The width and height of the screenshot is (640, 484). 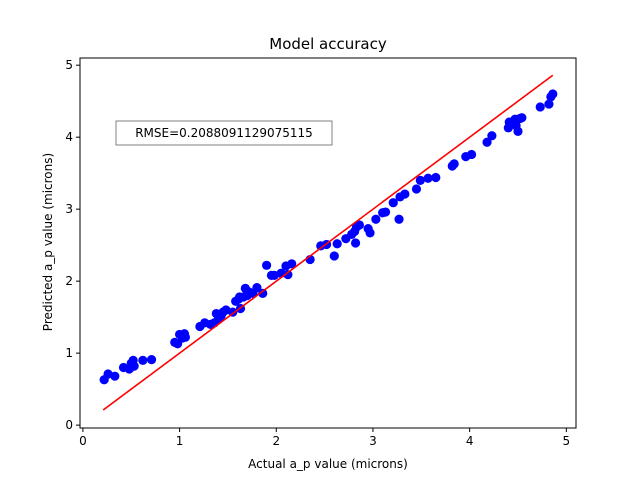 What do you see at coordinates (470, 441) in the screenshot?
I see `x-tick-label: 4` at bounding box center [470, 441].